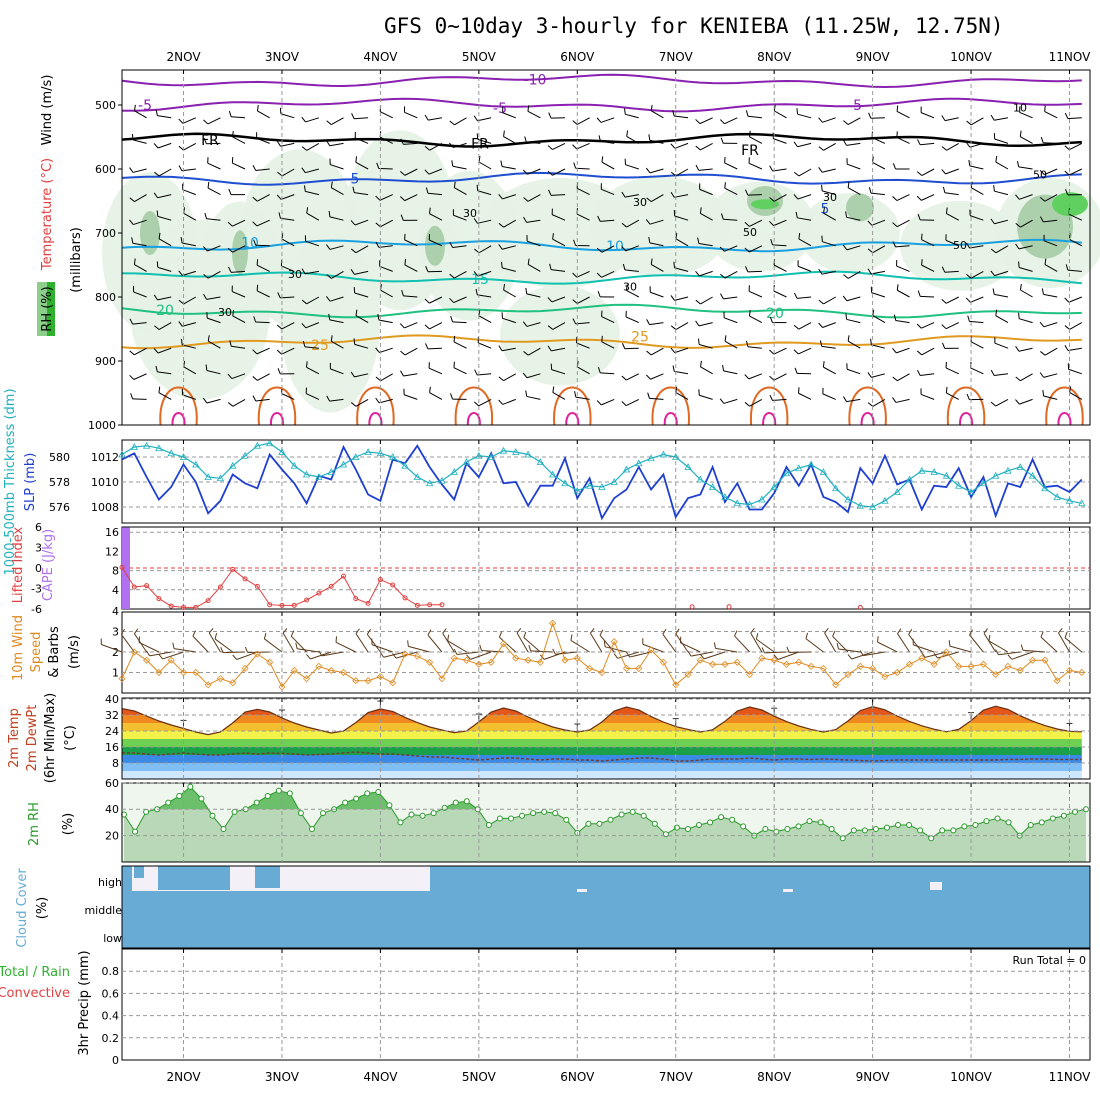 This screenshot has height=1100, width=1100. Describe the element at coordinates (375, 419) in the screenshot. I see `isotherm-35-loop` at that location.